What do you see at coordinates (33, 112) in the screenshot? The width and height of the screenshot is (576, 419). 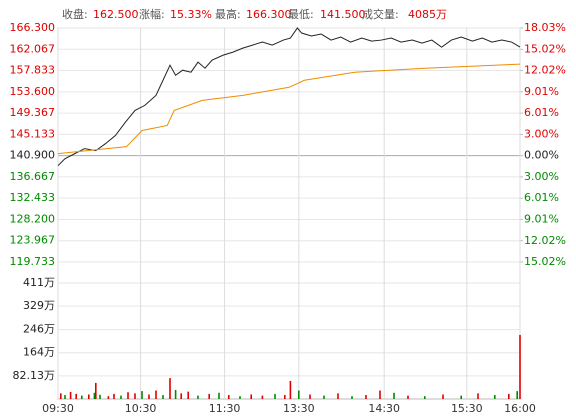 I see `y-tick-label: 149.367` at bounding box center [33, 112].